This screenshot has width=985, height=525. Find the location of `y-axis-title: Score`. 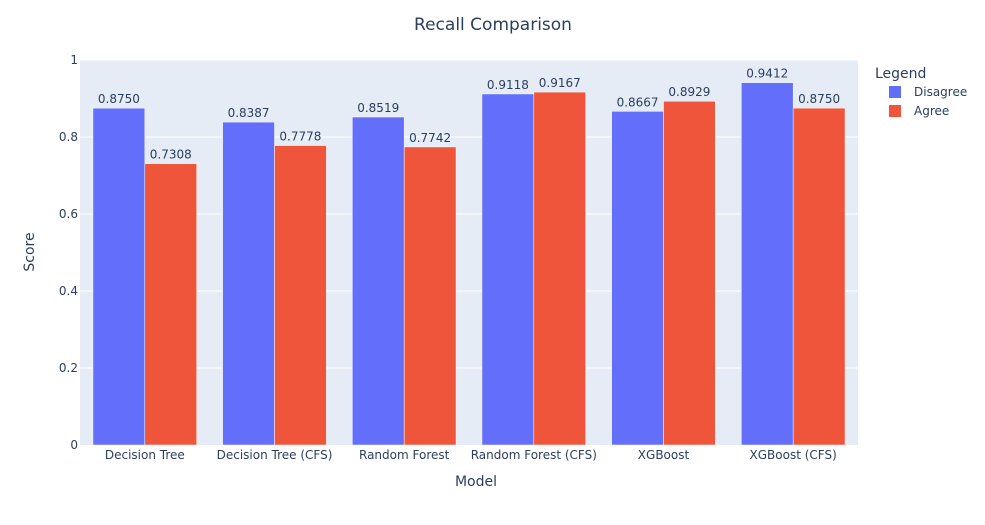

y-axis-title: Score is located at coordinates (30, 251).